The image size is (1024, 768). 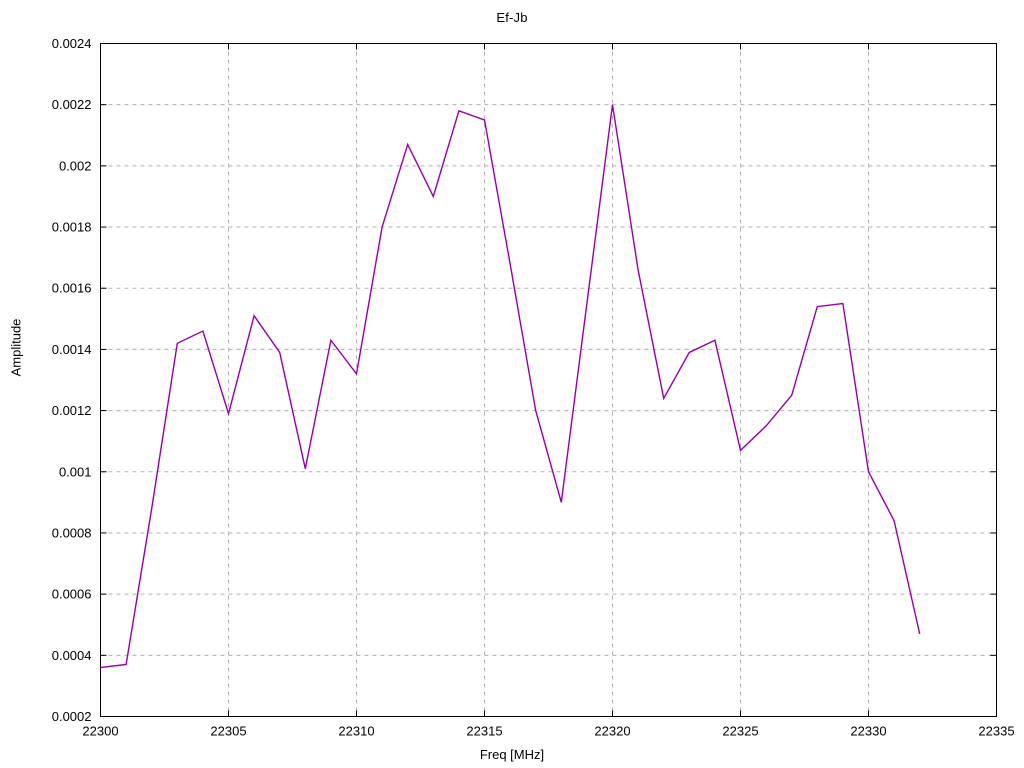 I want to click on y-tick-label: 0.0024, so click(x=72, y=43).